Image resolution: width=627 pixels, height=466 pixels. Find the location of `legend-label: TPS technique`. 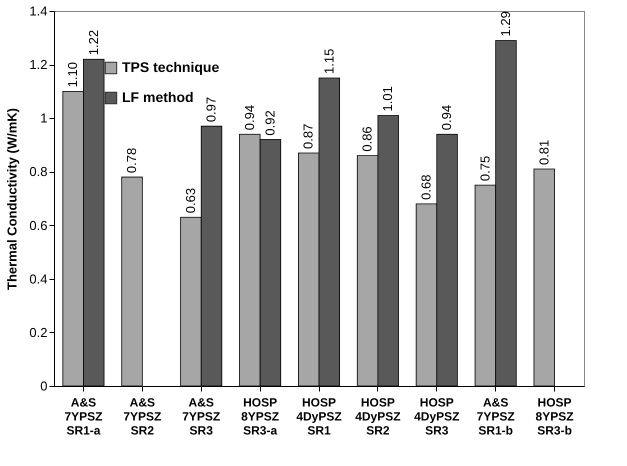

legend-label: TPS technique is located at coordinates (171, 67).